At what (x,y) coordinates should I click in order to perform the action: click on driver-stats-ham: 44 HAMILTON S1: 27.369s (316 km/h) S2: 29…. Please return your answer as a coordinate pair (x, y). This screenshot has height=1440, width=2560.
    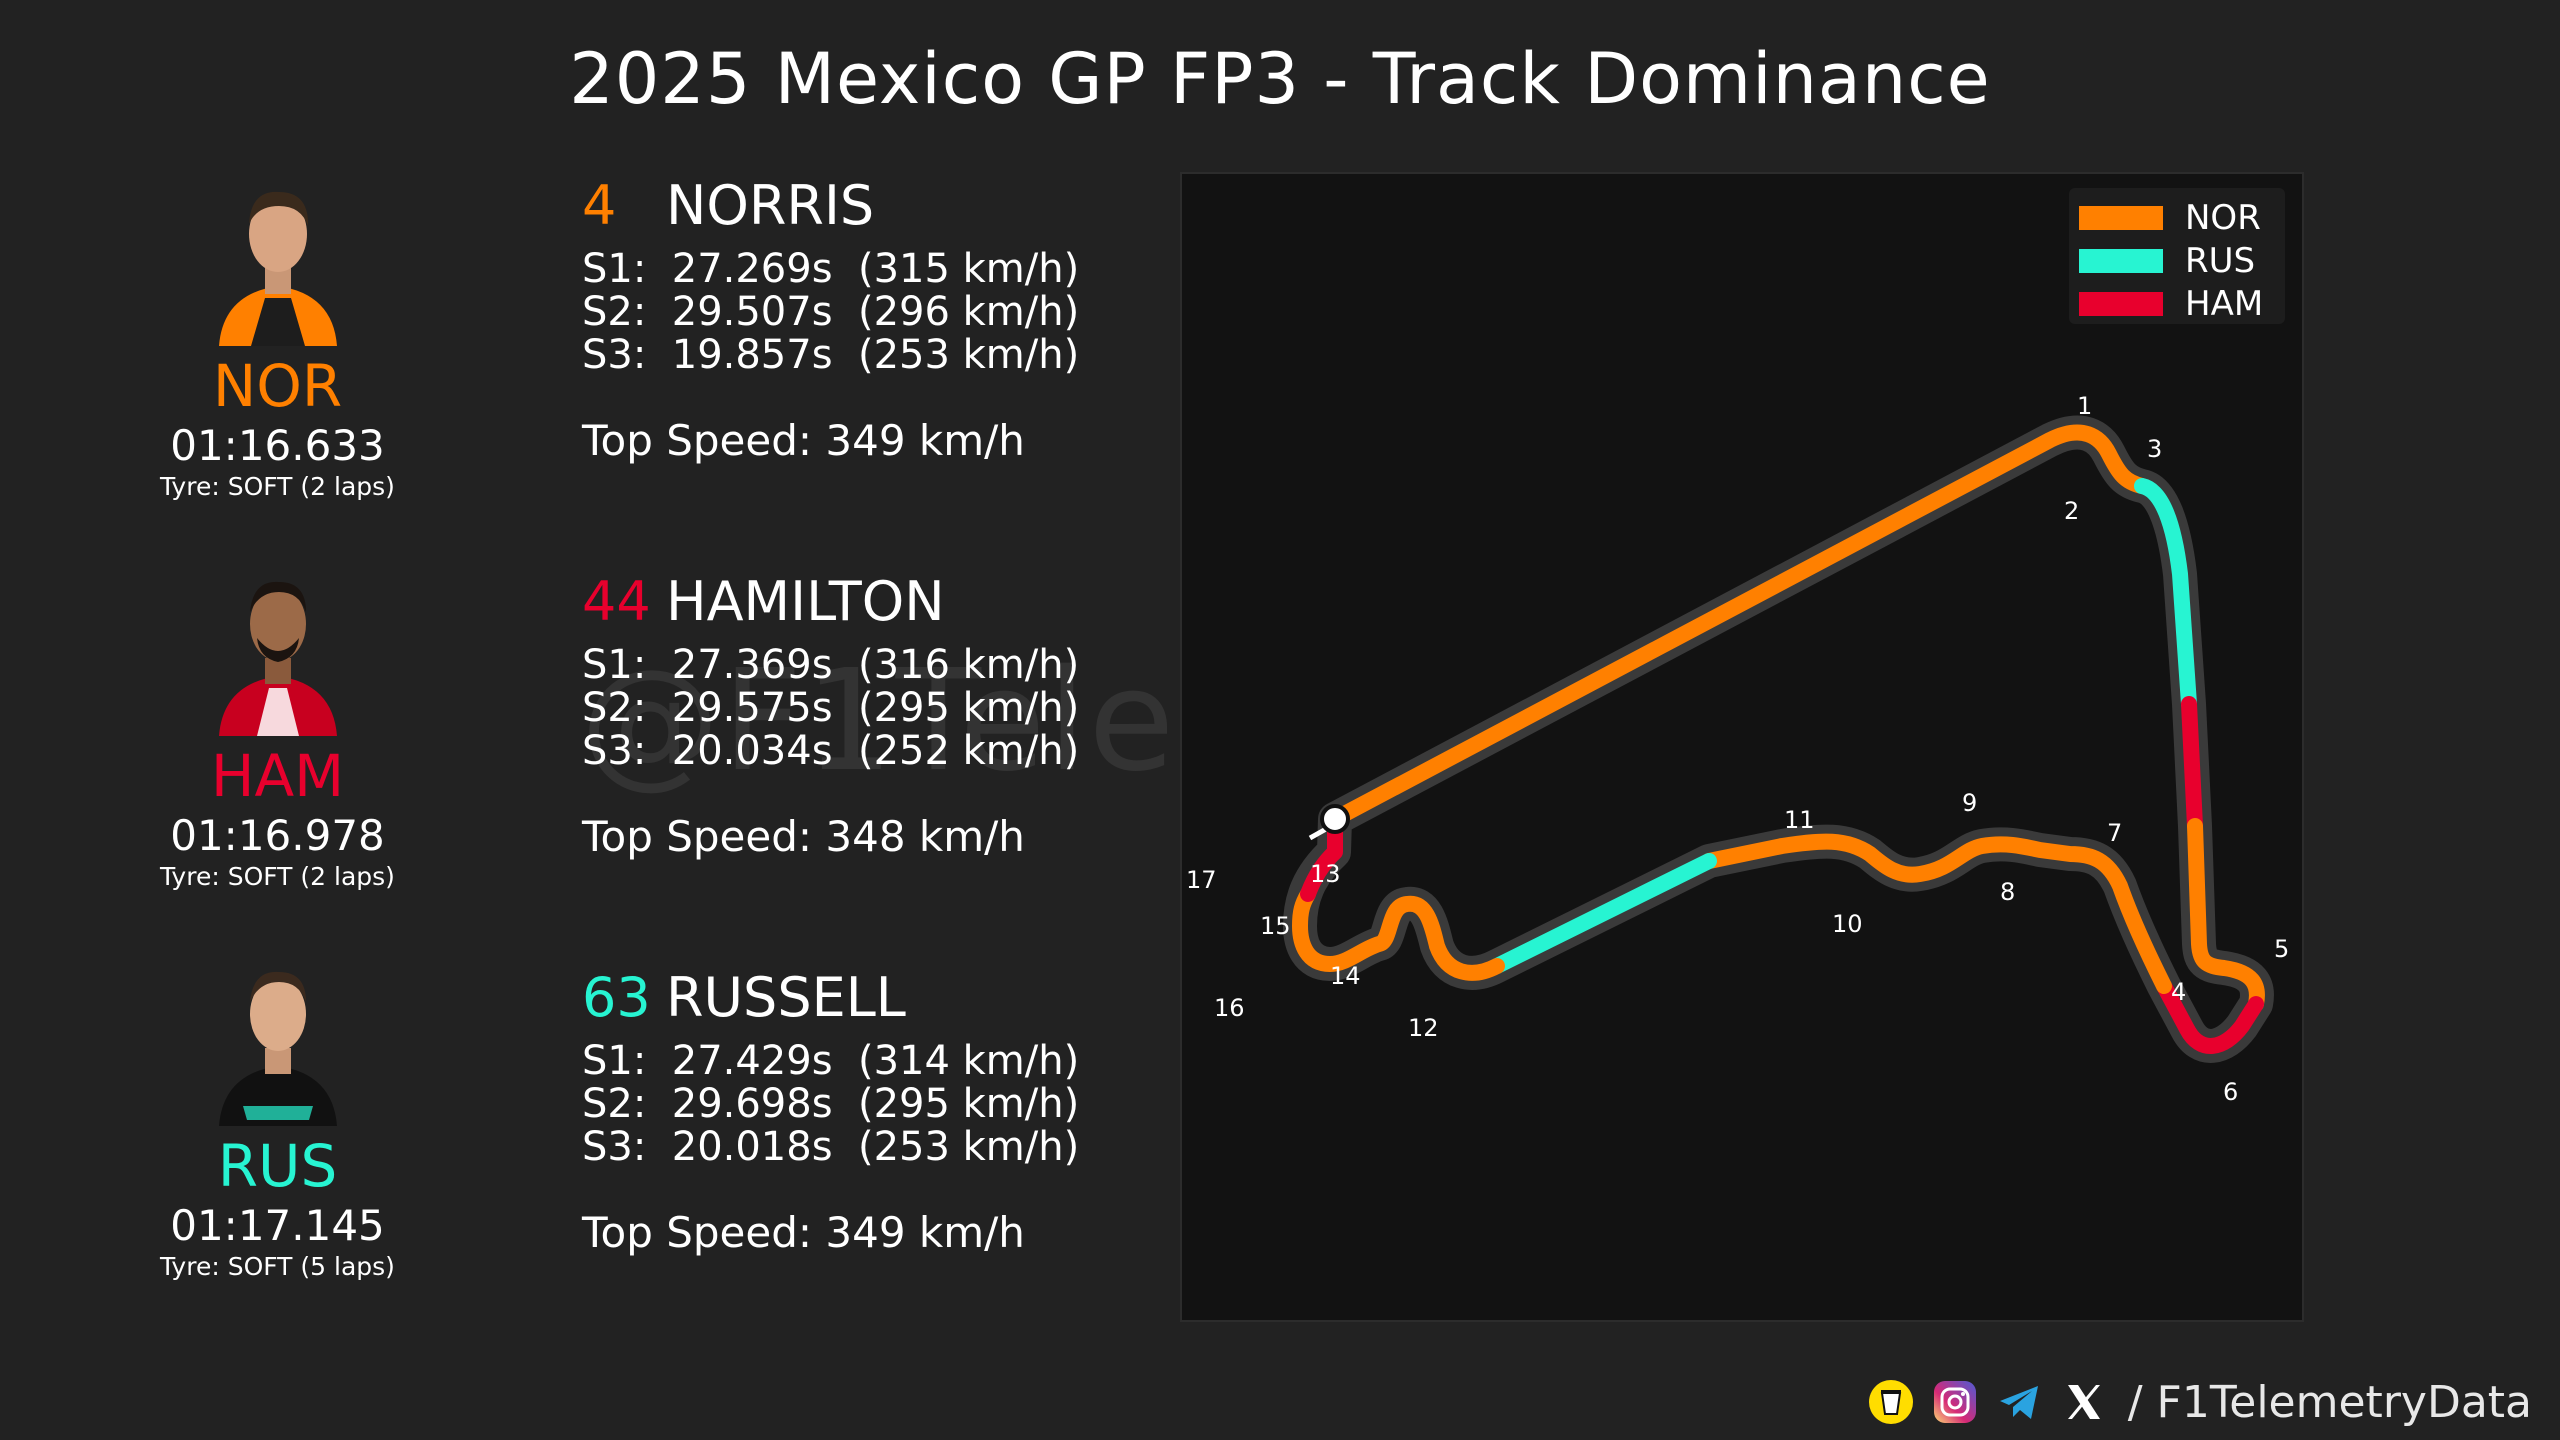
    Looking at the image, I should click on (862, 716).